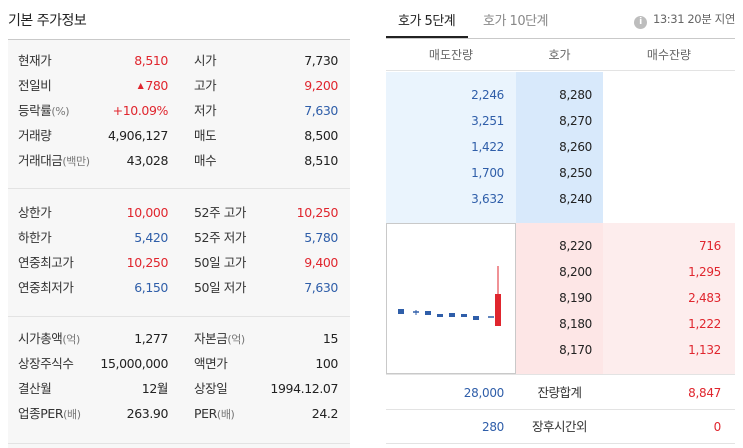  What do you see at coordinates (575, 324) in the screenshot?
I see `bid-price: 8,180` at bounding box center [575, 324].